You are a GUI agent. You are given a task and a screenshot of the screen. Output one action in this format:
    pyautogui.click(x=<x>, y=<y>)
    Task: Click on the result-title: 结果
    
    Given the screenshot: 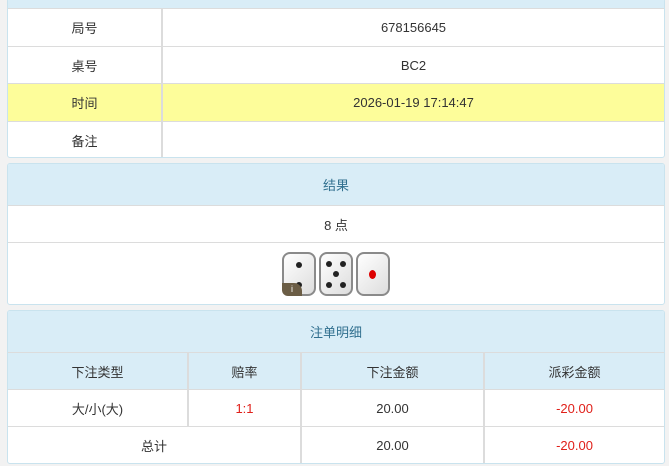 What is the action you would take?
    pyautogui.click(x=336, y=184)
    